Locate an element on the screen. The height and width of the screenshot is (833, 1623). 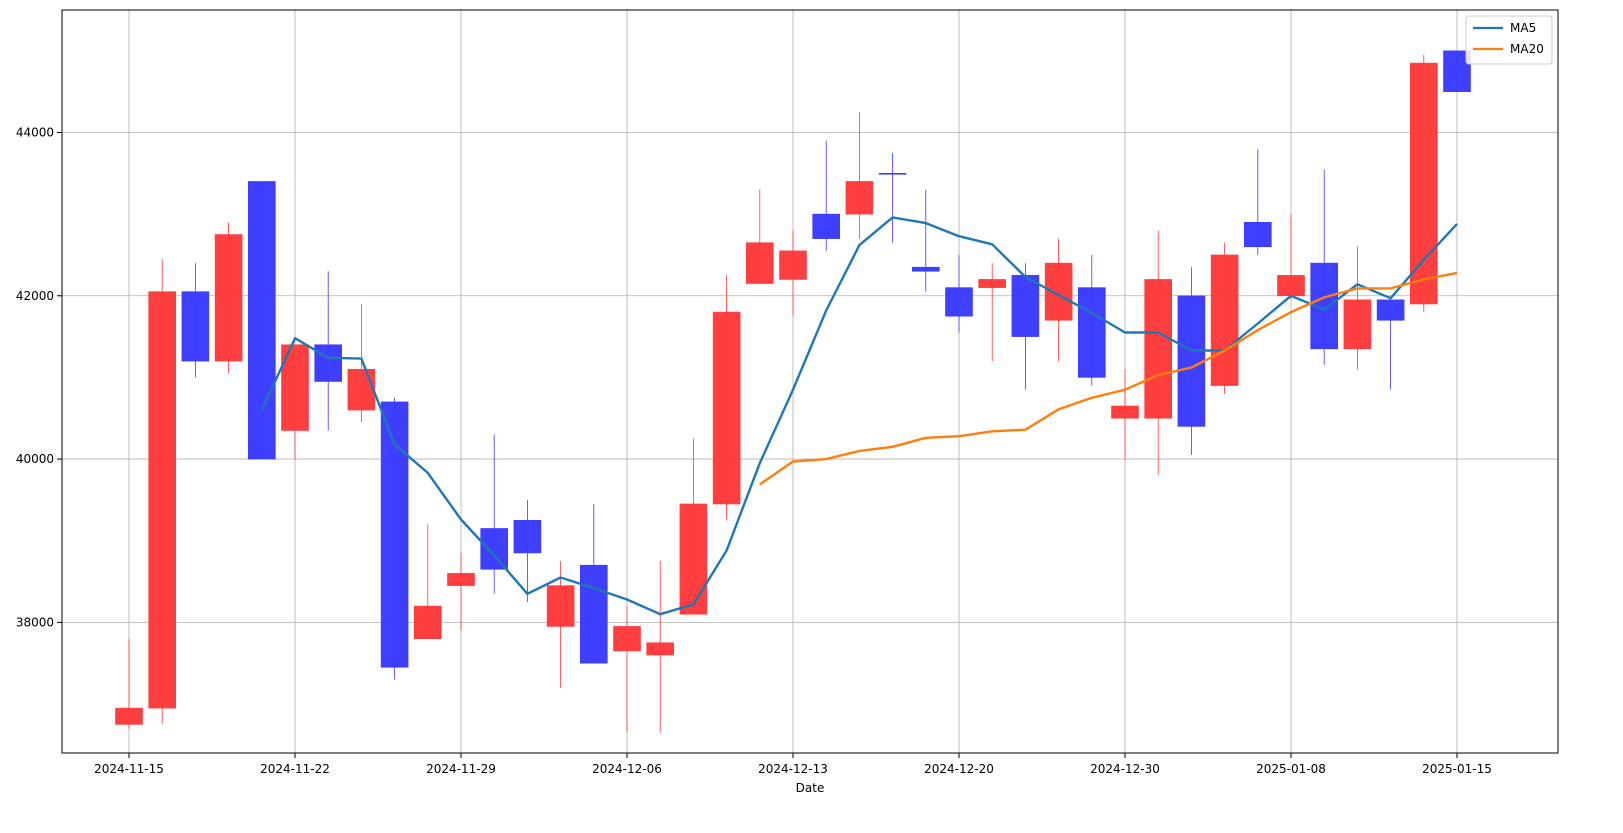
x-tick-label: 2024-12-30 is located at coordinates (1125, 769).